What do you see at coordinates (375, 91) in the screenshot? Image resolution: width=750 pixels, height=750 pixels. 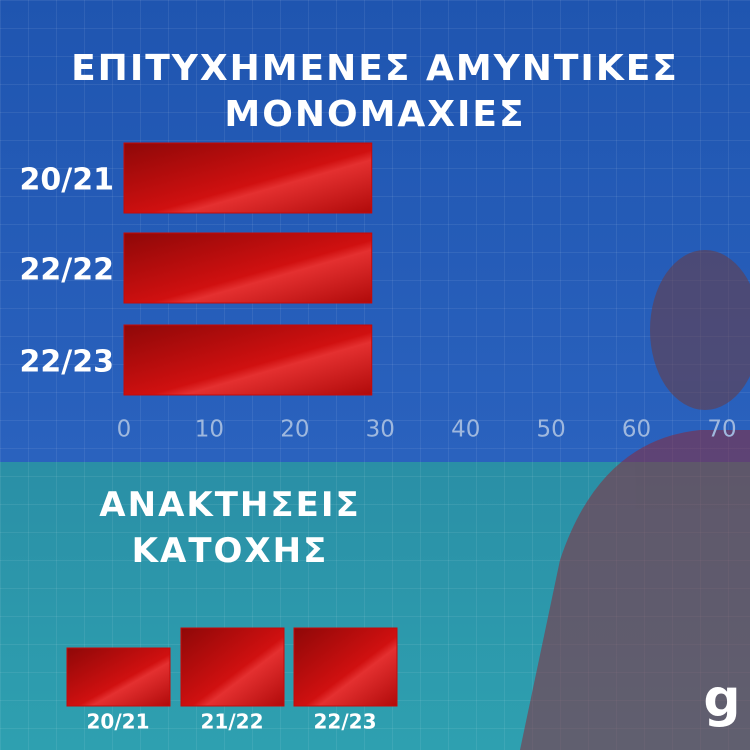 I see `chart-title: ΕΠΙΤΥΧΗΜΕΝΕΣ ΑΜΥΝΤΙΚΕΣ ΜΟΝΟΜΑΧΙΕΣ` at bounding box center [375, 91].